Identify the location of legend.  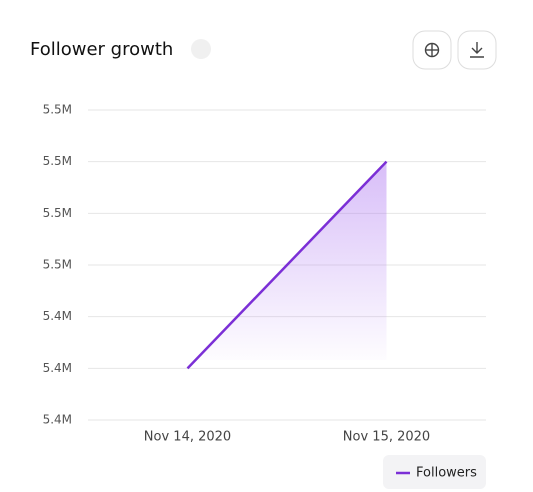
(434, 472).